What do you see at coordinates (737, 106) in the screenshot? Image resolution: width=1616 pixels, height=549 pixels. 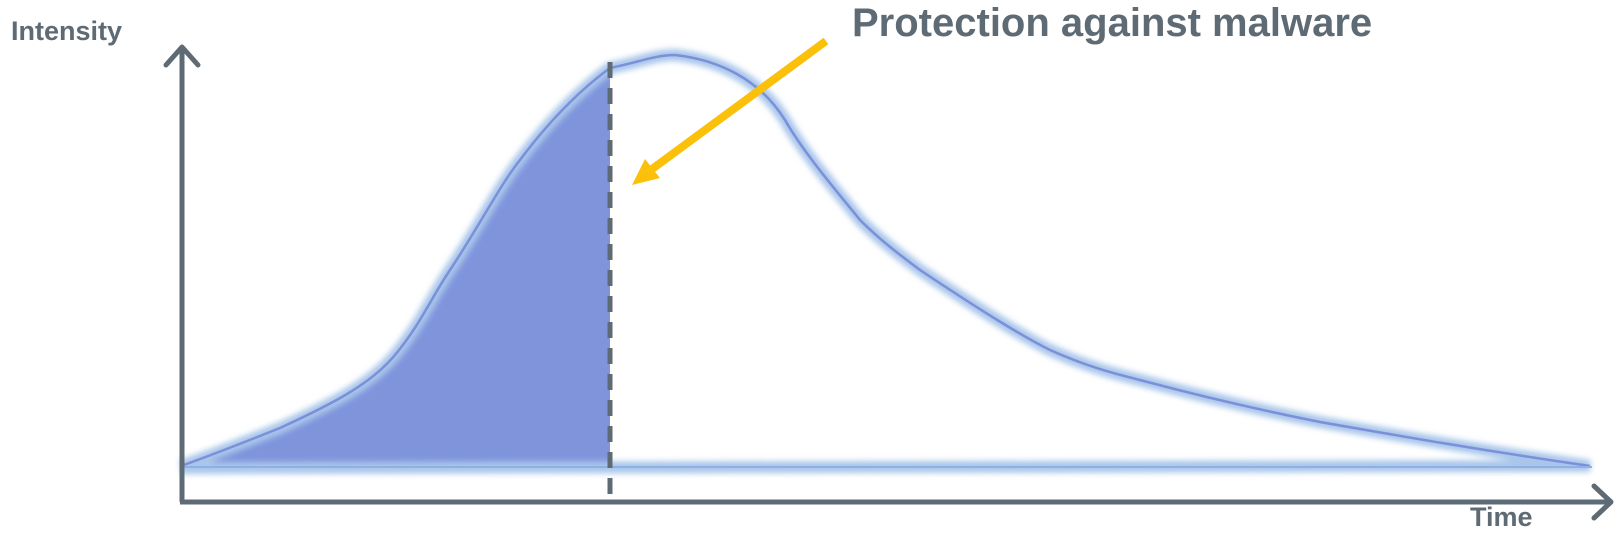 I see `annotation-arrow-shaft` at bounding box center [737, 106].